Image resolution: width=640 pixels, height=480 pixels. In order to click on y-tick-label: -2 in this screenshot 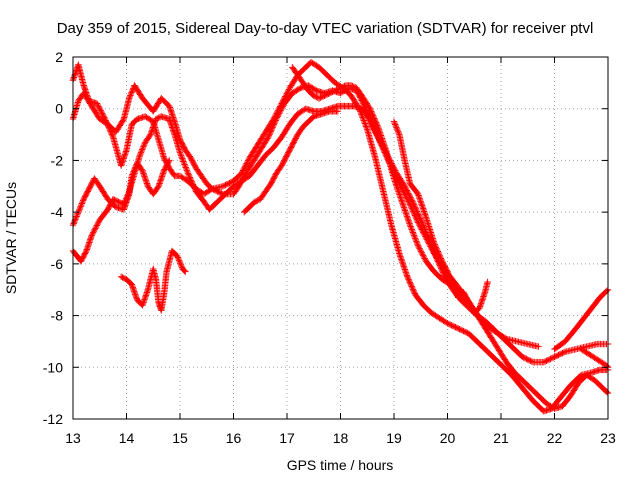, I will do `click(57, 160)`.